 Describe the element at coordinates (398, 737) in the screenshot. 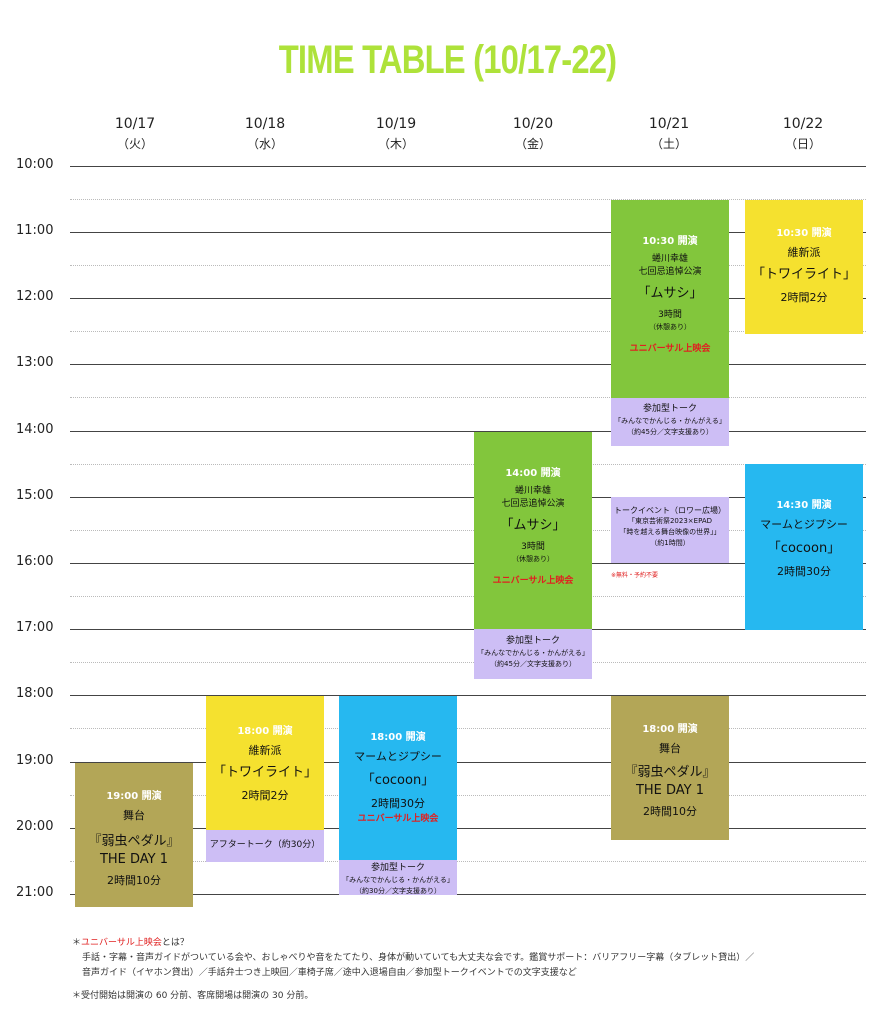

I see `event-start-time: 18:00 開演` at that location.